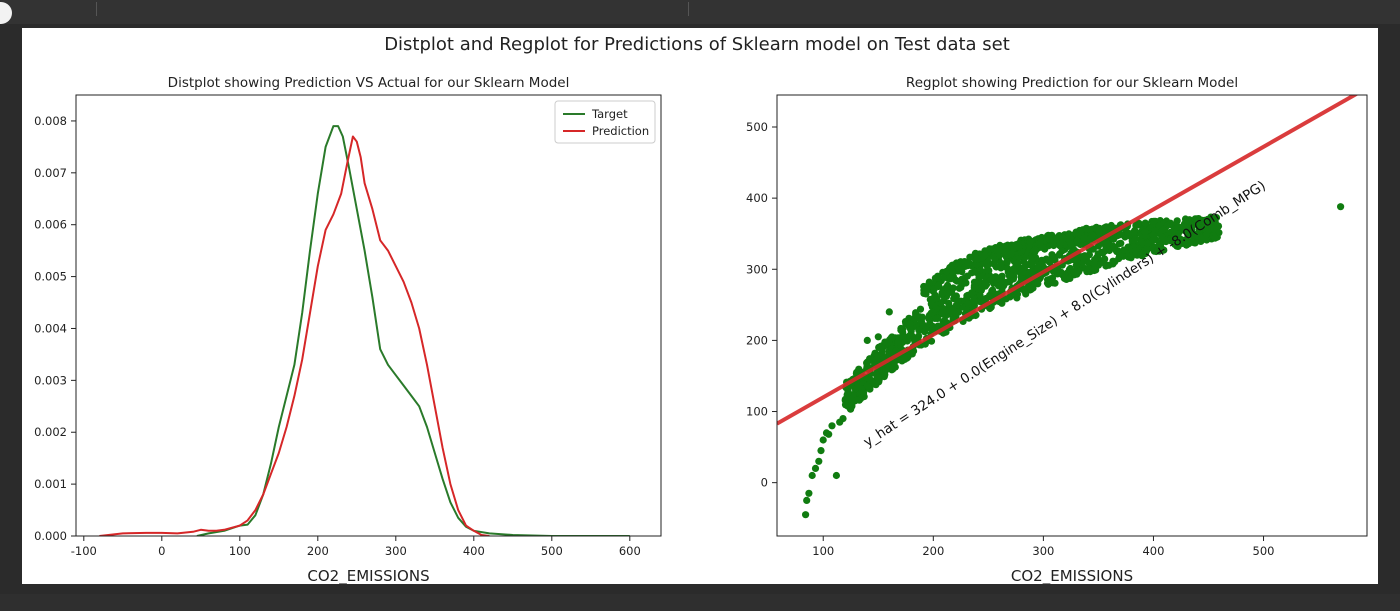  What do you see at coordinates (6, 13) in the screenshot?
I see `cell-indicator-icon` at bounding box center [6, 13].